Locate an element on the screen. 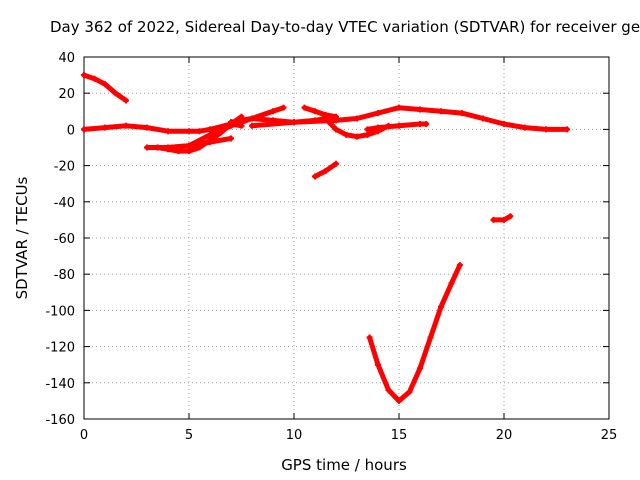  series-s1 is located at coordinates (105, 88).